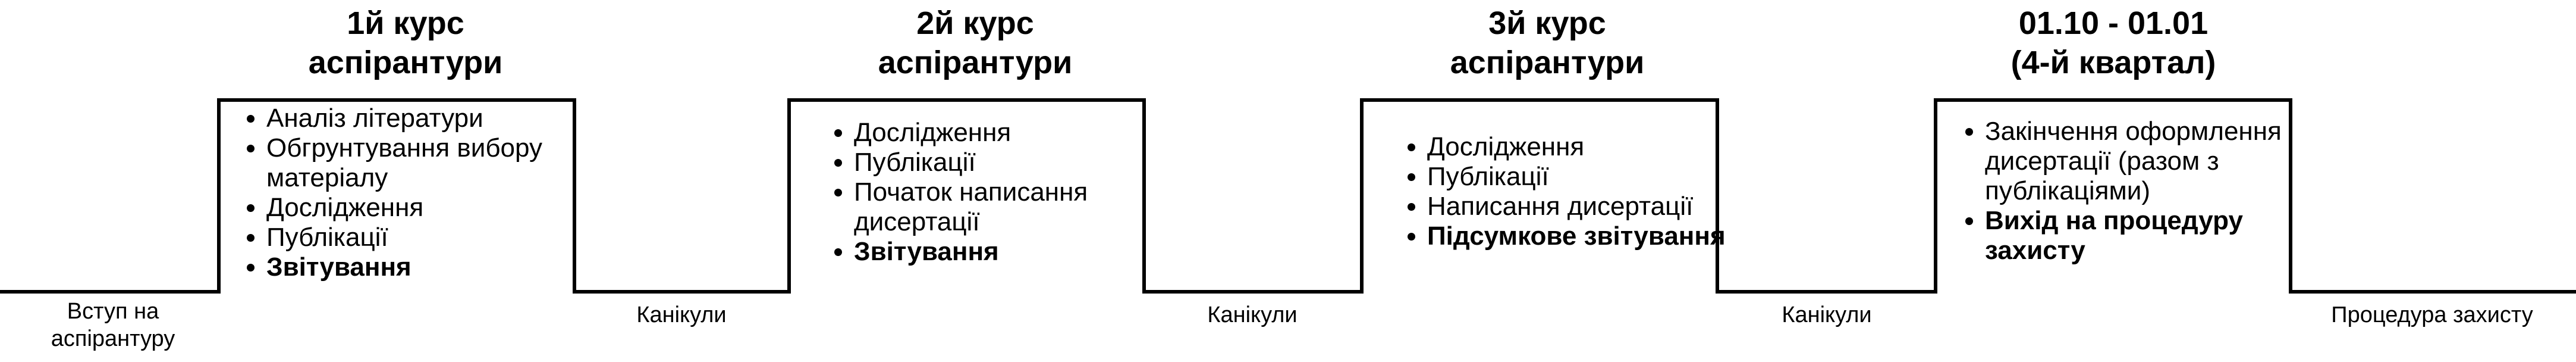 This screenshot has width=2576, height=362. I want to click on task-item: Написання дисертації, so click(1589, 206).